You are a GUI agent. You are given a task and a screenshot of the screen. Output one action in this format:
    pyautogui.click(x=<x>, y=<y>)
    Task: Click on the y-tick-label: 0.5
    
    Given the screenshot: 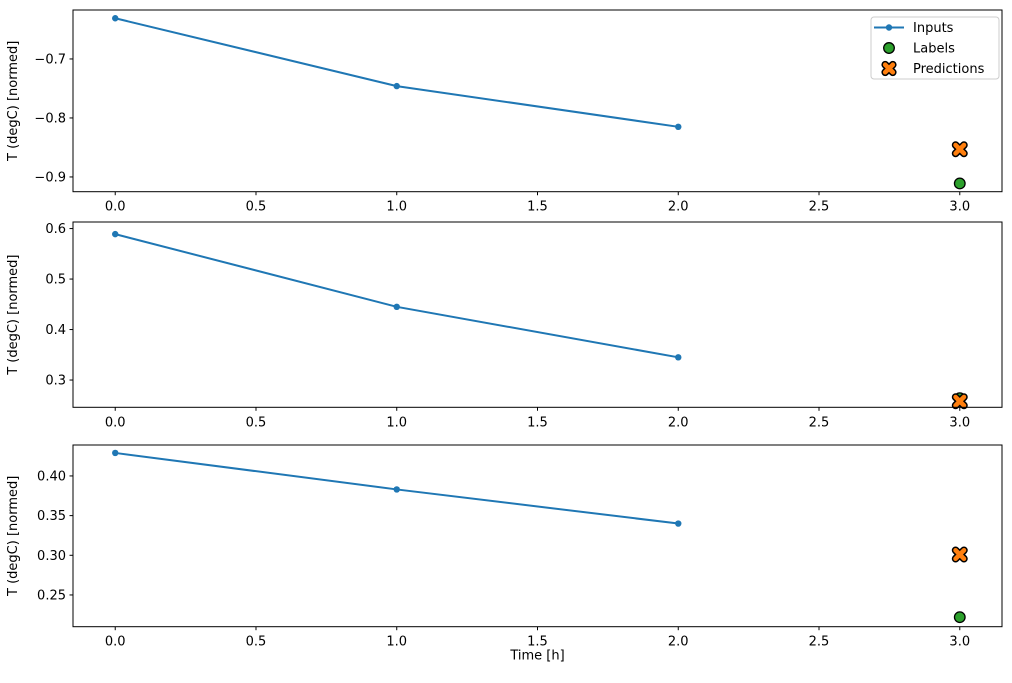 What is the action you would take?
    pyautogui.click(x=55, y=280)
    